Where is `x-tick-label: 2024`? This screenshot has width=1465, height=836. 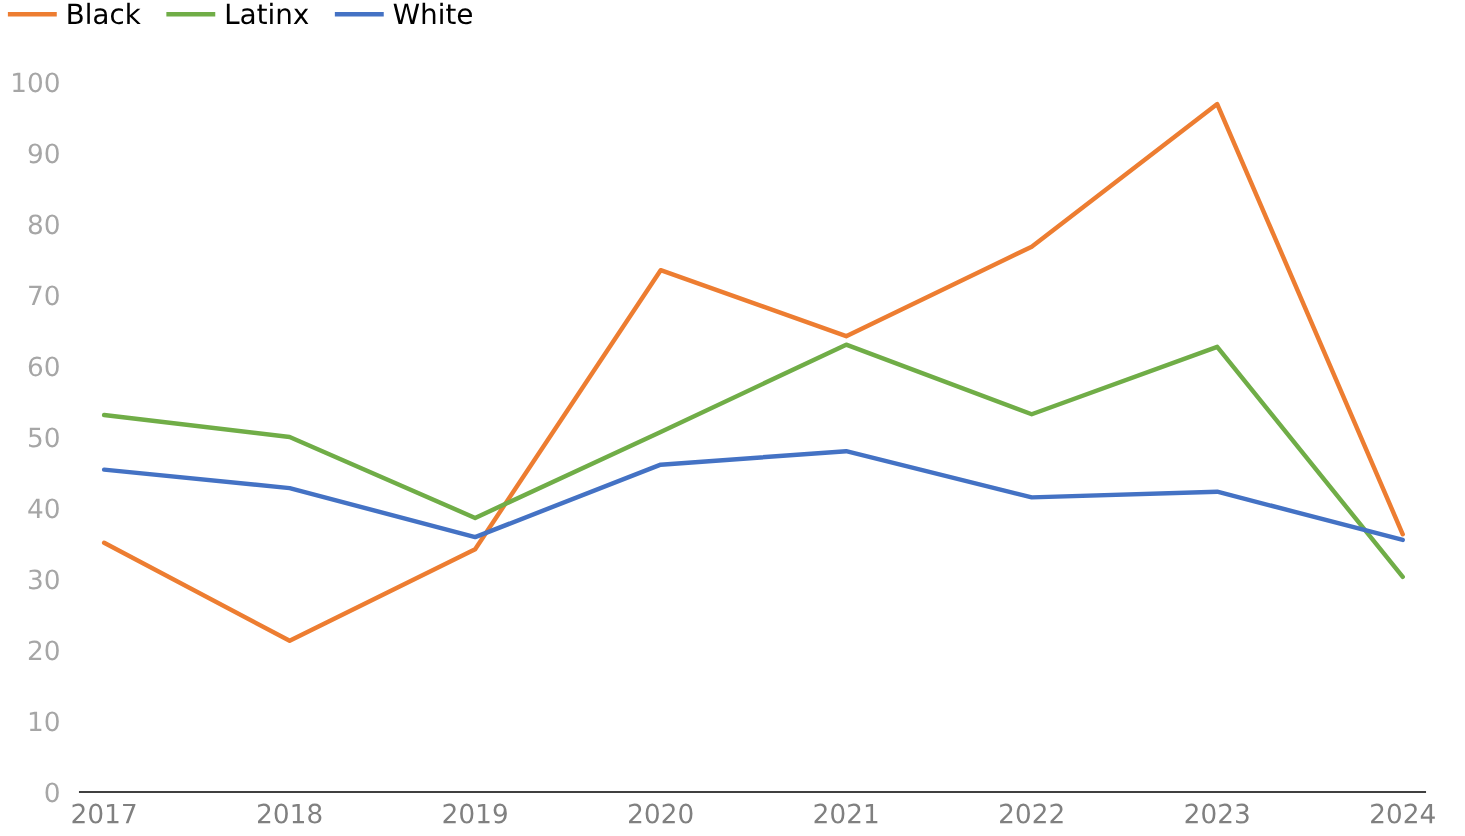 x-tick-label: 2024 is located at coordinates (1403, 813).